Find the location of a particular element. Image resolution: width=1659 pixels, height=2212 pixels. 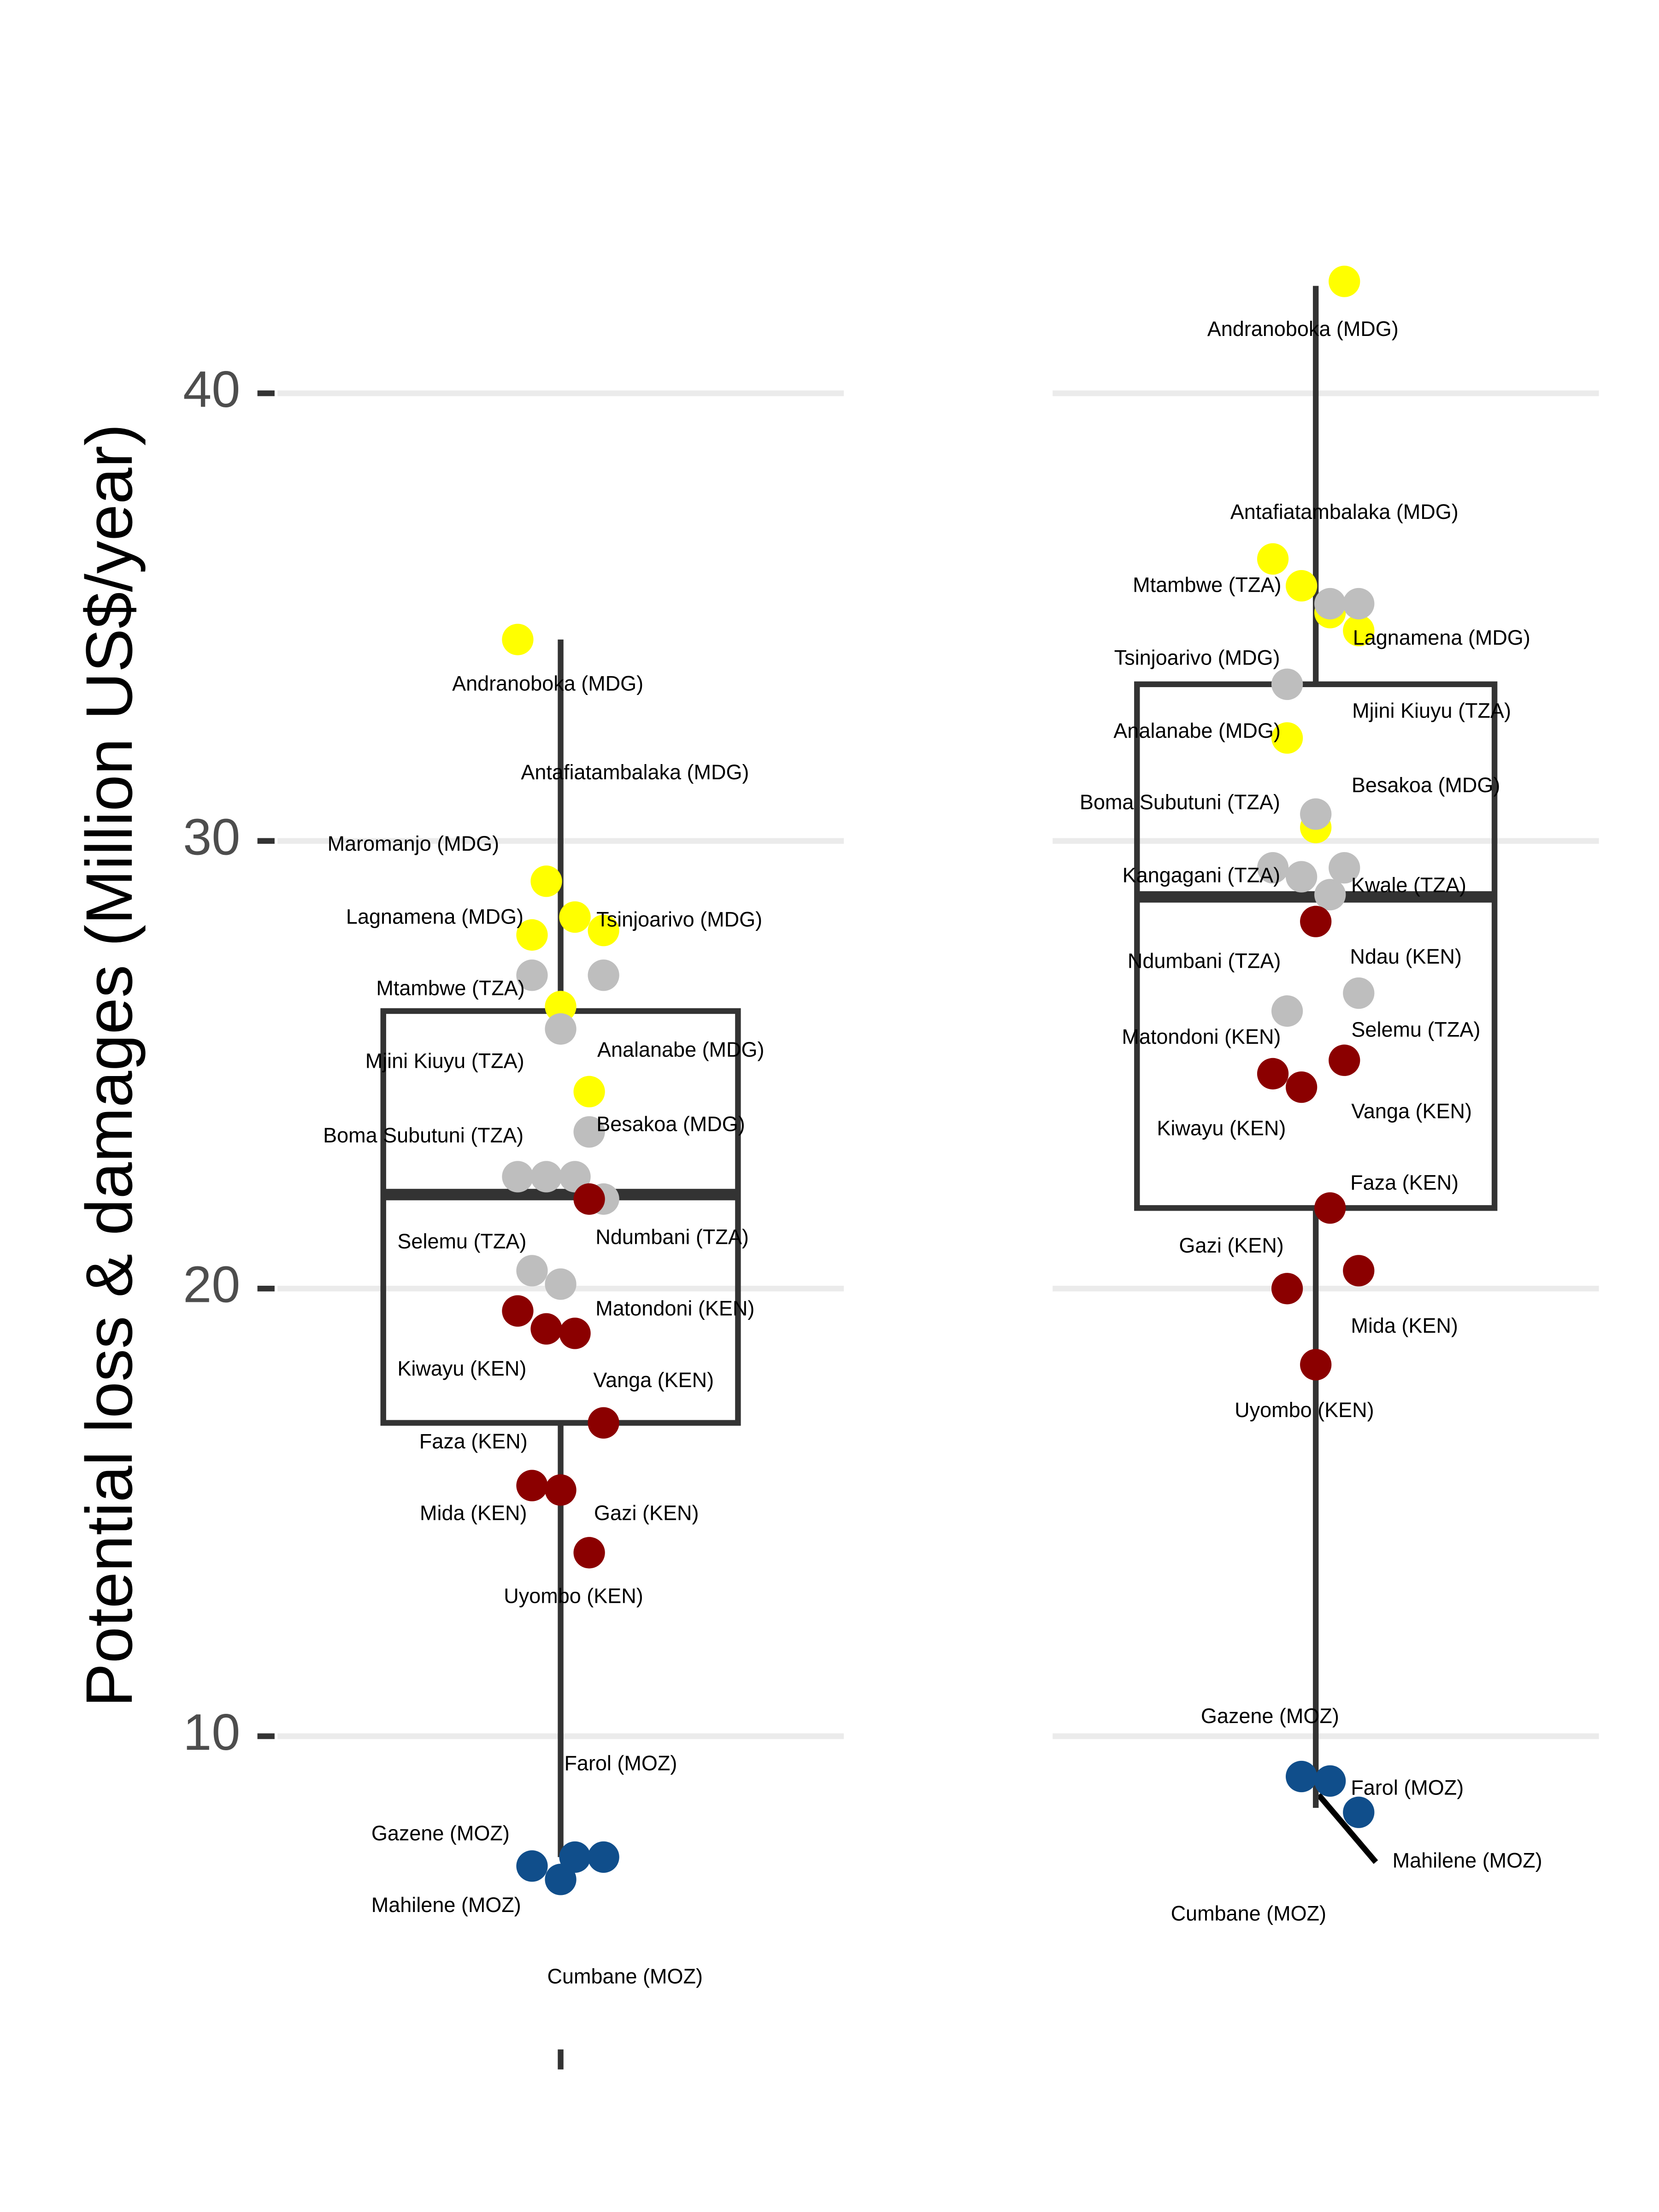

y-tick-label: 20 is located at coordinates (211, 1284).